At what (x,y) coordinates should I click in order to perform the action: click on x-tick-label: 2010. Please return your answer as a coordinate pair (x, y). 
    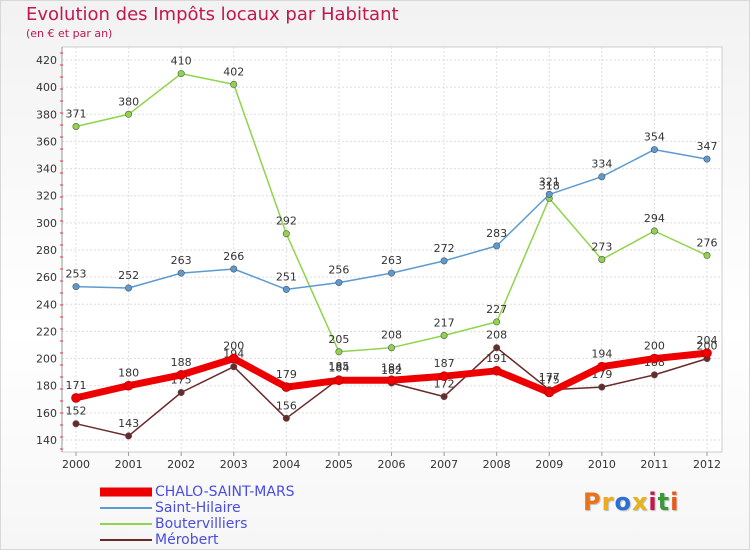
    Looking at the image, I should click on (602, 464).